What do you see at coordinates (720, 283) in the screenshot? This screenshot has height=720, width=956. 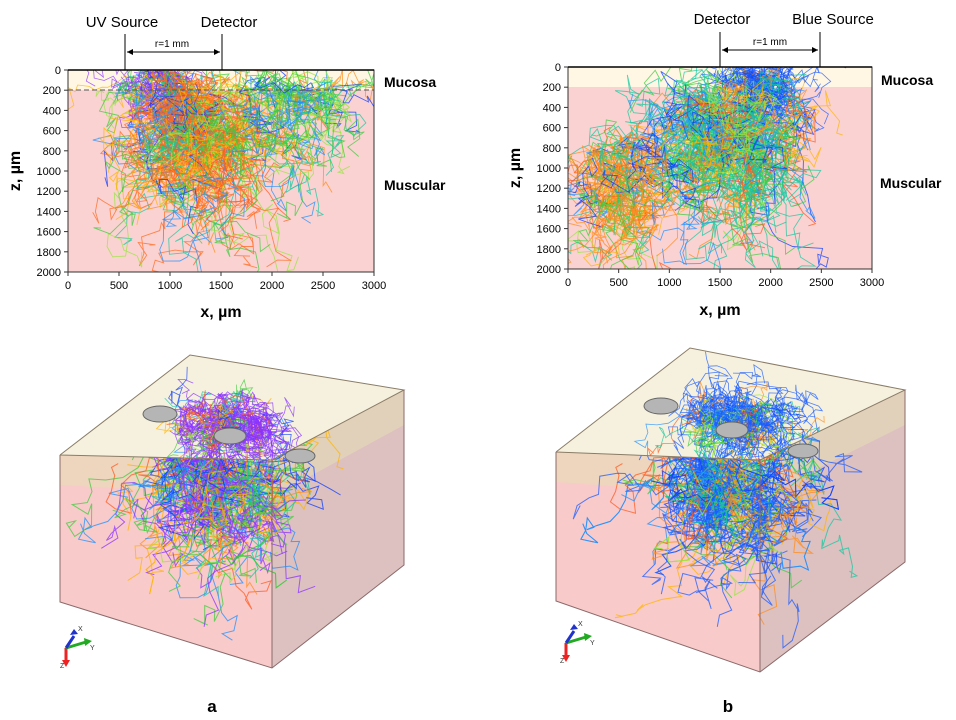 I see `panel-b-x-tick-label: 1500` at bounding box center [720, 283].